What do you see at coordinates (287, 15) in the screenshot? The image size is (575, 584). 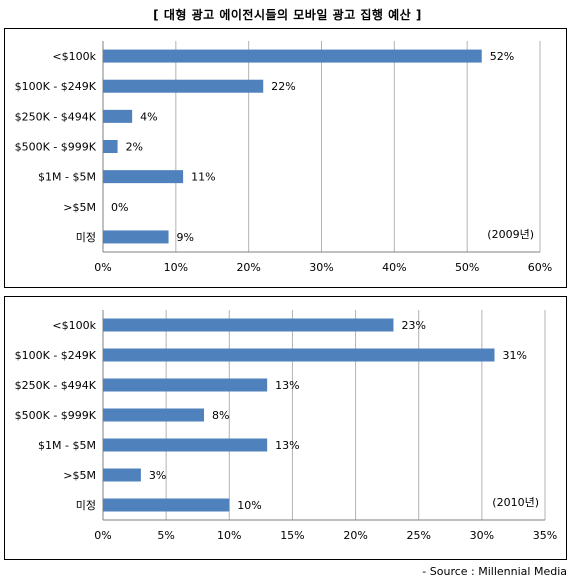 I see `chart-title: [ 대형 광고 에이전시들의 모바일 광고 집행 예산 ]` at bounding box center [287, 15].